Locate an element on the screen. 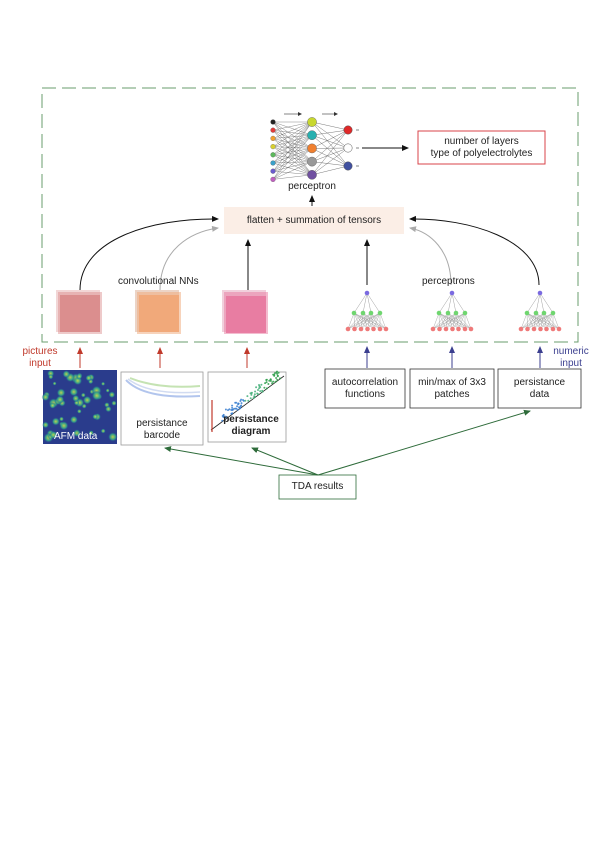 The width and height of the screenshot is (595, 842). arrow-cnn-left is located at coordinates (149, 253).